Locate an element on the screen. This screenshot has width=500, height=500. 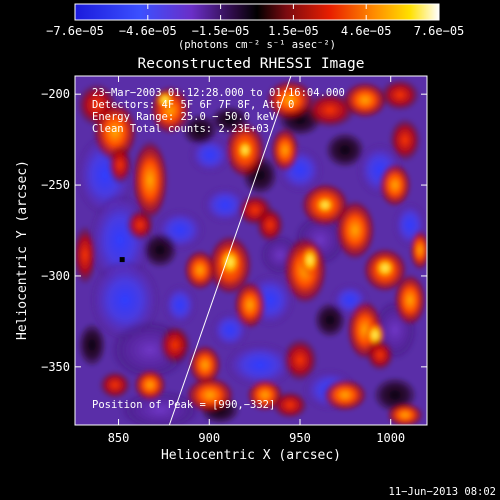
colorbar-ticks is located at coordinates (257, 12).